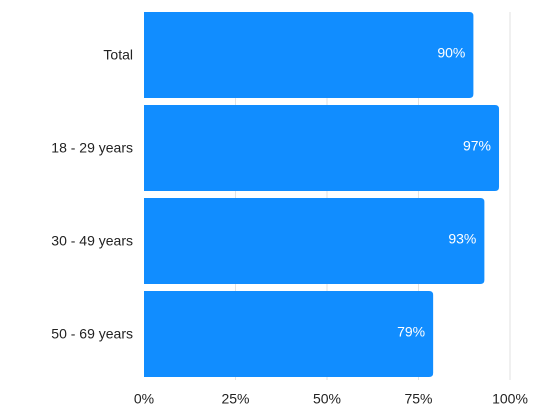  I want to click on category-label: Total, so click(118, 55).